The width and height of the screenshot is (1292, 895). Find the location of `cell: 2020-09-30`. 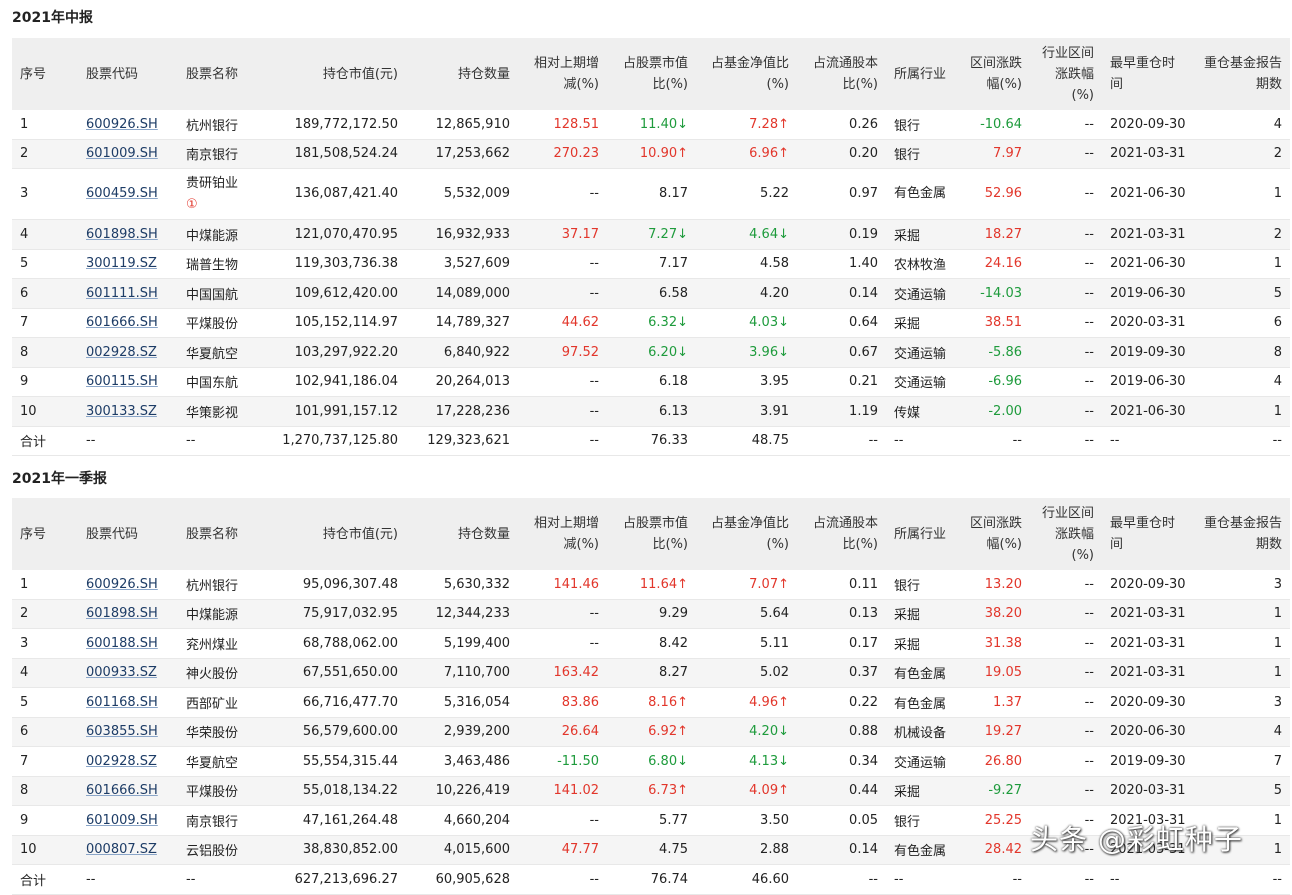

cell: 2020-09-30 is located at coordinates (1146, 702).